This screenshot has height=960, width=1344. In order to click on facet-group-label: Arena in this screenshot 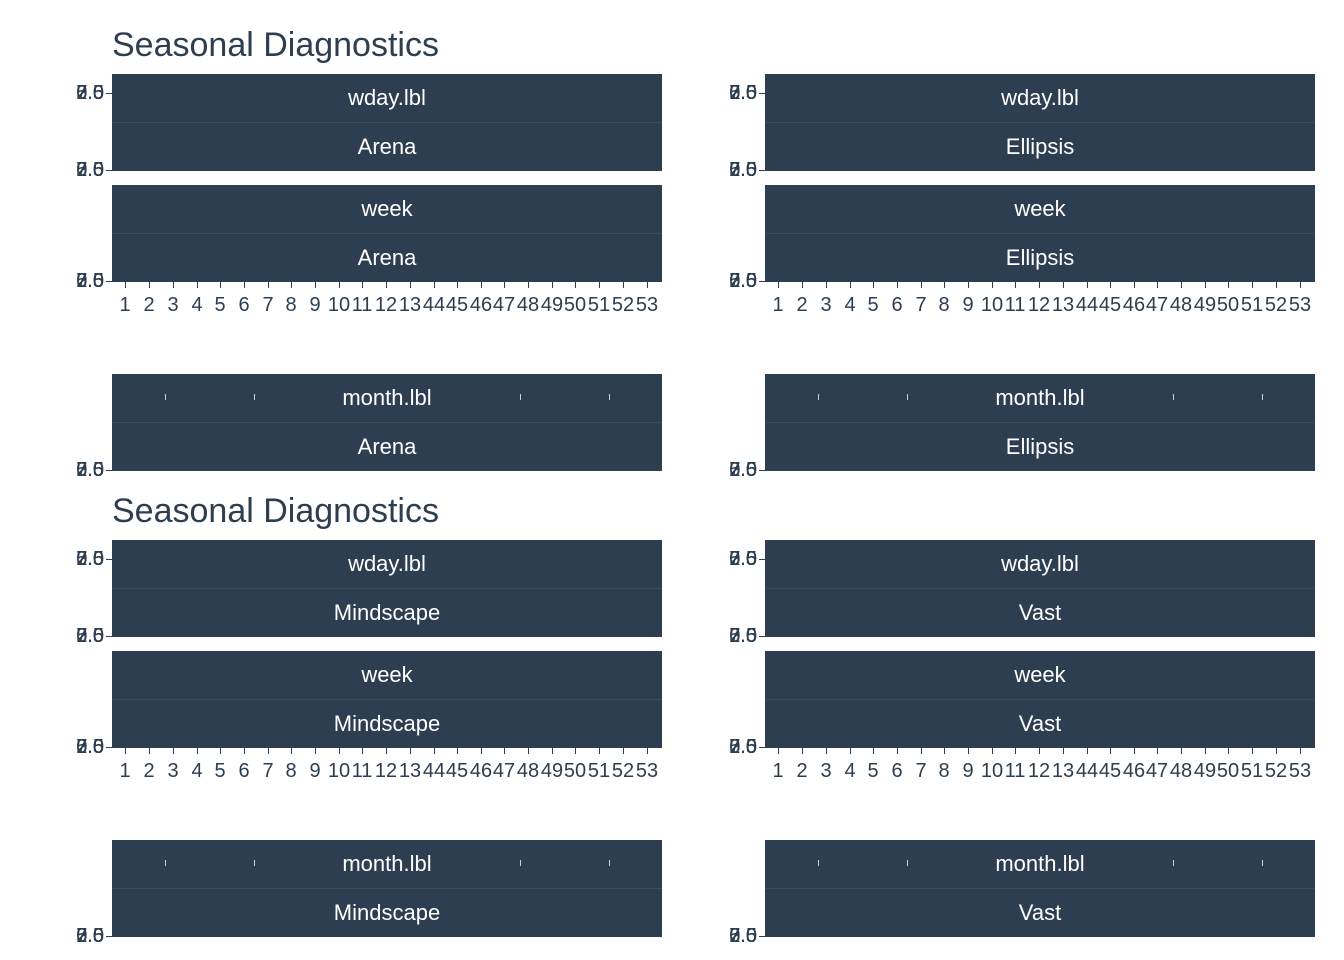, I will do `click(387, 446)`.